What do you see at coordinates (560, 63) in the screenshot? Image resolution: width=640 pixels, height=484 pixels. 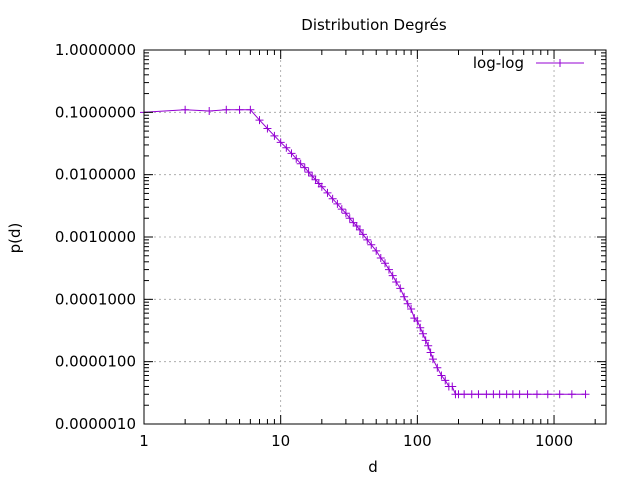 I see `legend-marker` at bounding box center [560, 63].